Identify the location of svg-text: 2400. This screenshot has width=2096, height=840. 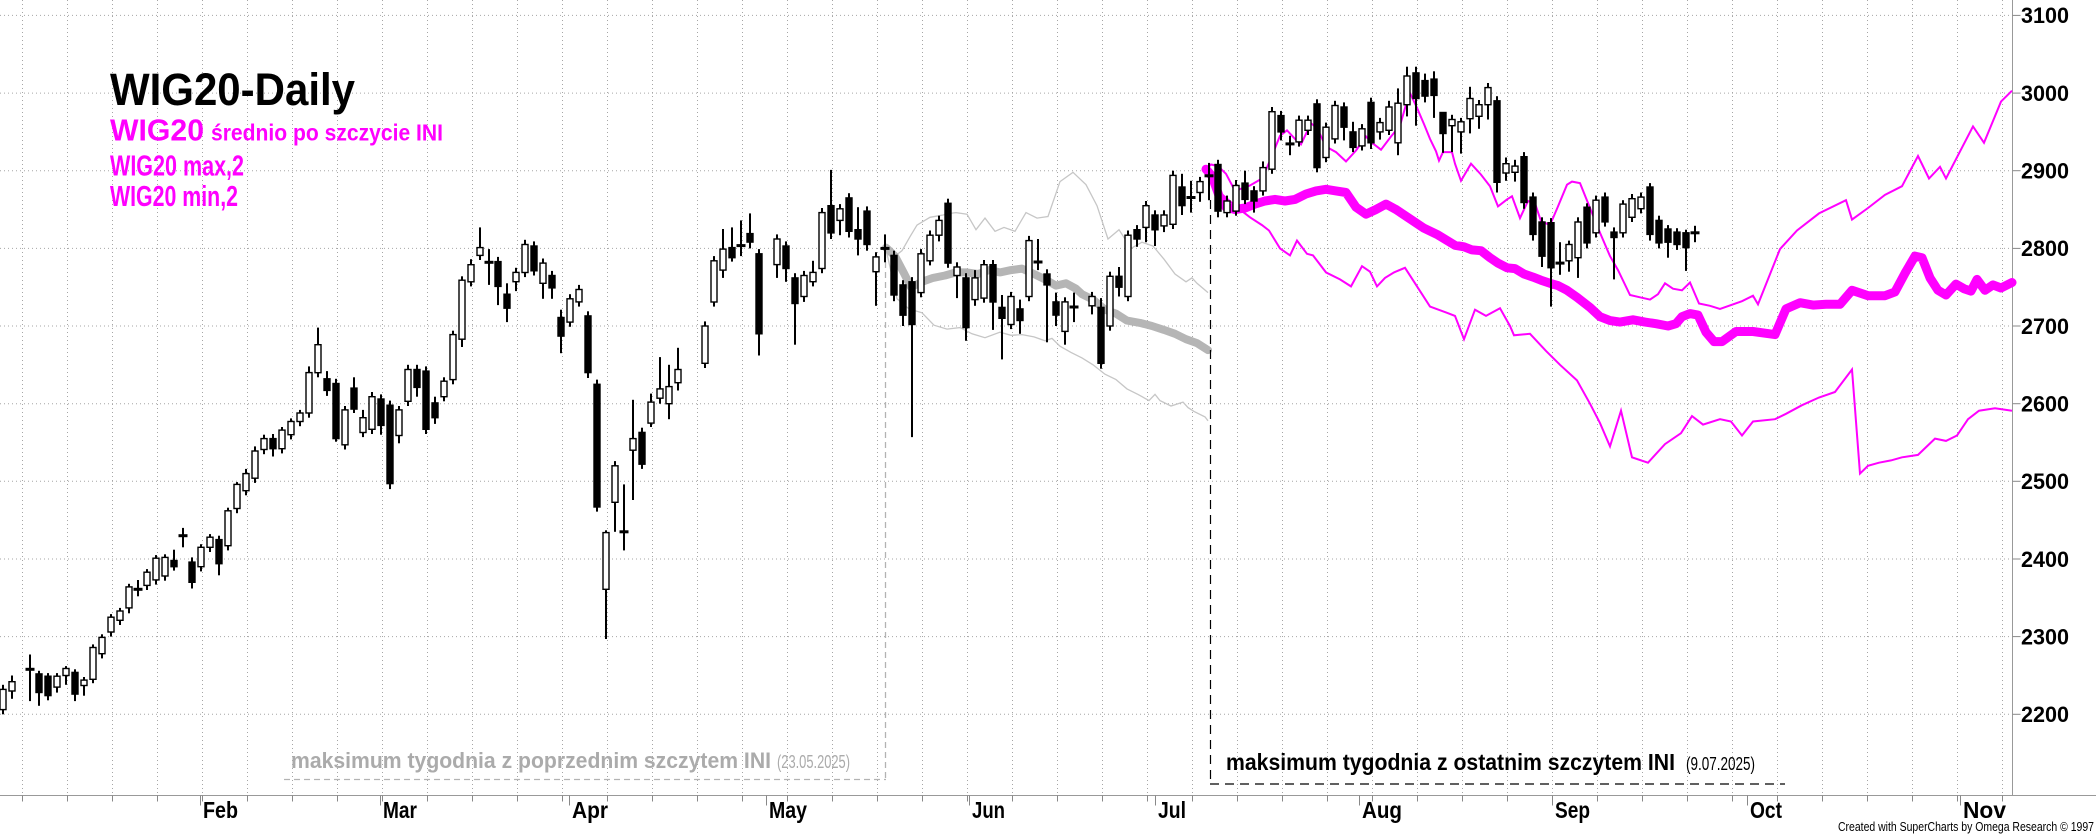
(2045, 559).